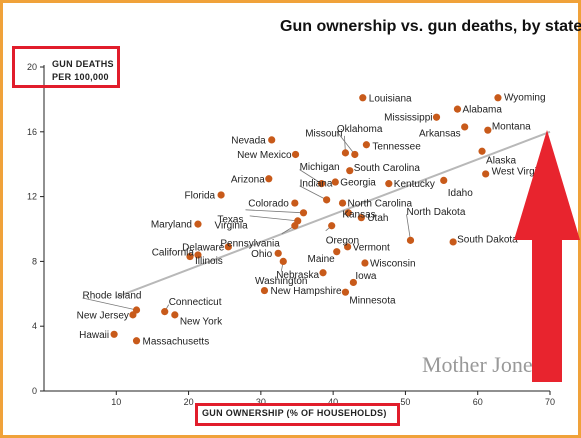 Image resolution: width=581 pixels, height=438 pixels. What do you see at coordinates (366, 276) in the screenshot?
I see `point-label: Iowa` at bounding box center [366, 276].